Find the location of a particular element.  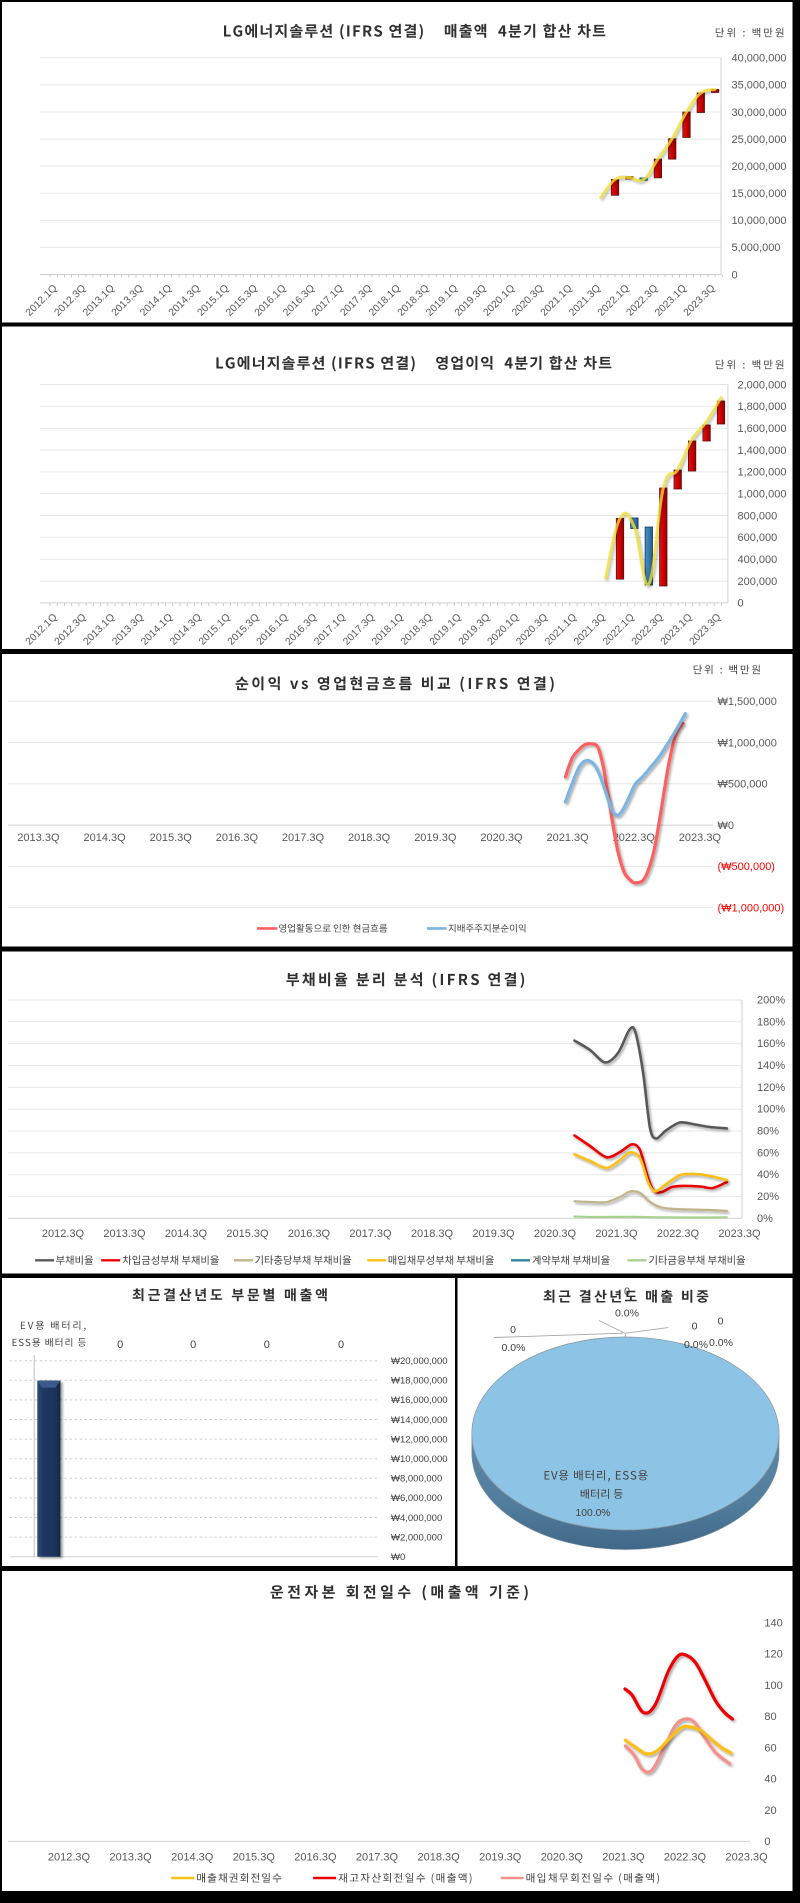

svg-text: 5,000,000 is located at coordinates (756, 248).